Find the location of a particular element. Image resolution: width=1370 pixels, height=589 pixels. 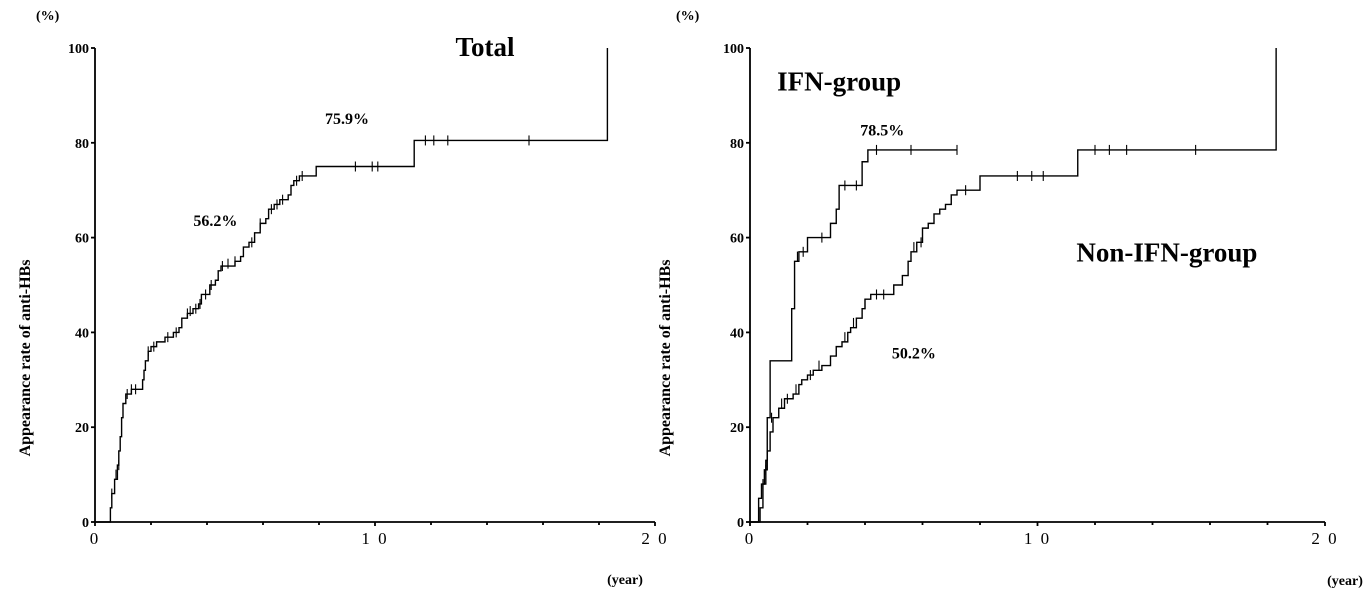

annotations: 78.5% 50.2% is located at coordinates (898, 243).